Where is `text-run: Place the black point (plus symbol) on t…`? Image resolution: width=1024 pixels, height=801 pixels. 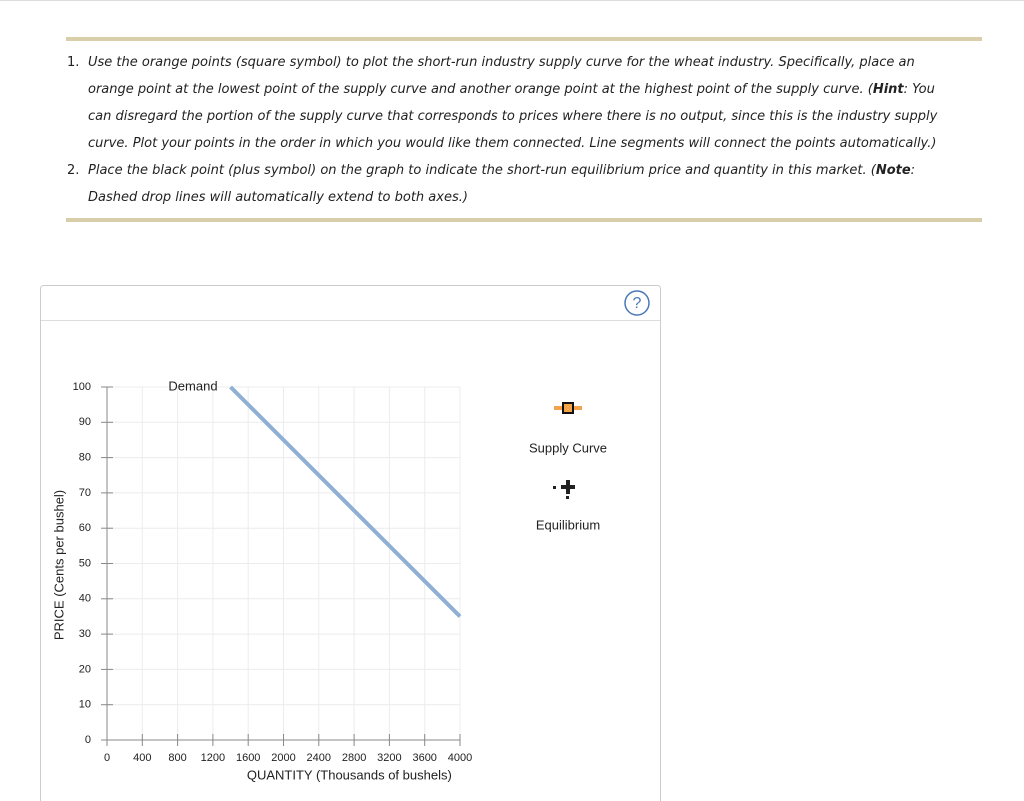 text-run: Place the black point (plus symbol) on t… is located at coordinates (482, 170).